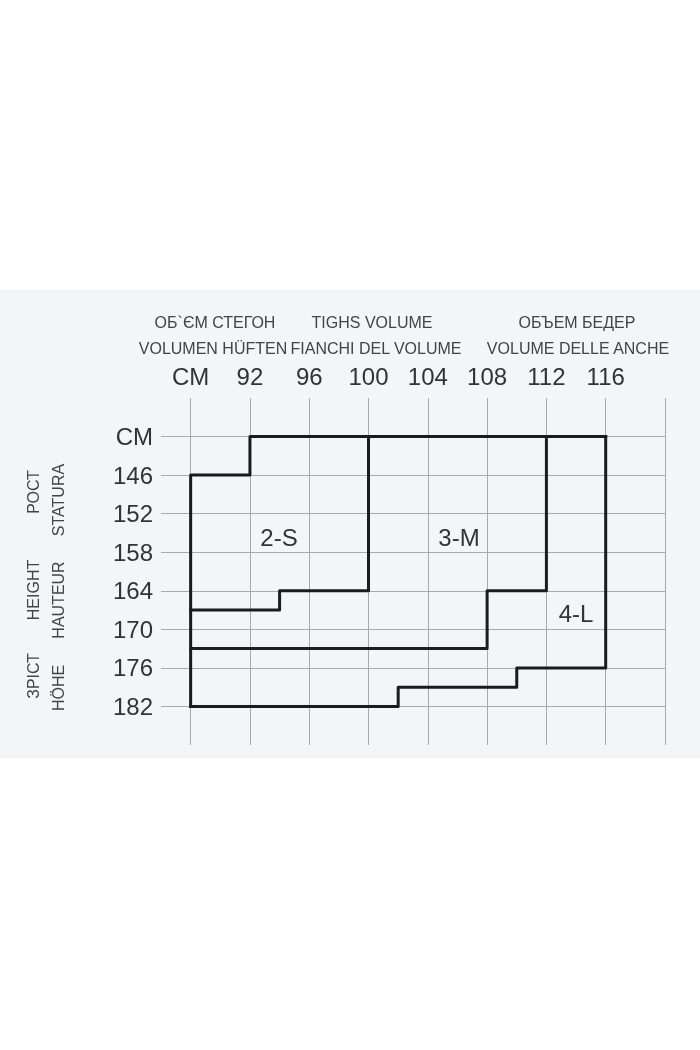  Describe the element at coordinates (132, 591) in the screenshot. I see `y-tick-label: 164` at that location.